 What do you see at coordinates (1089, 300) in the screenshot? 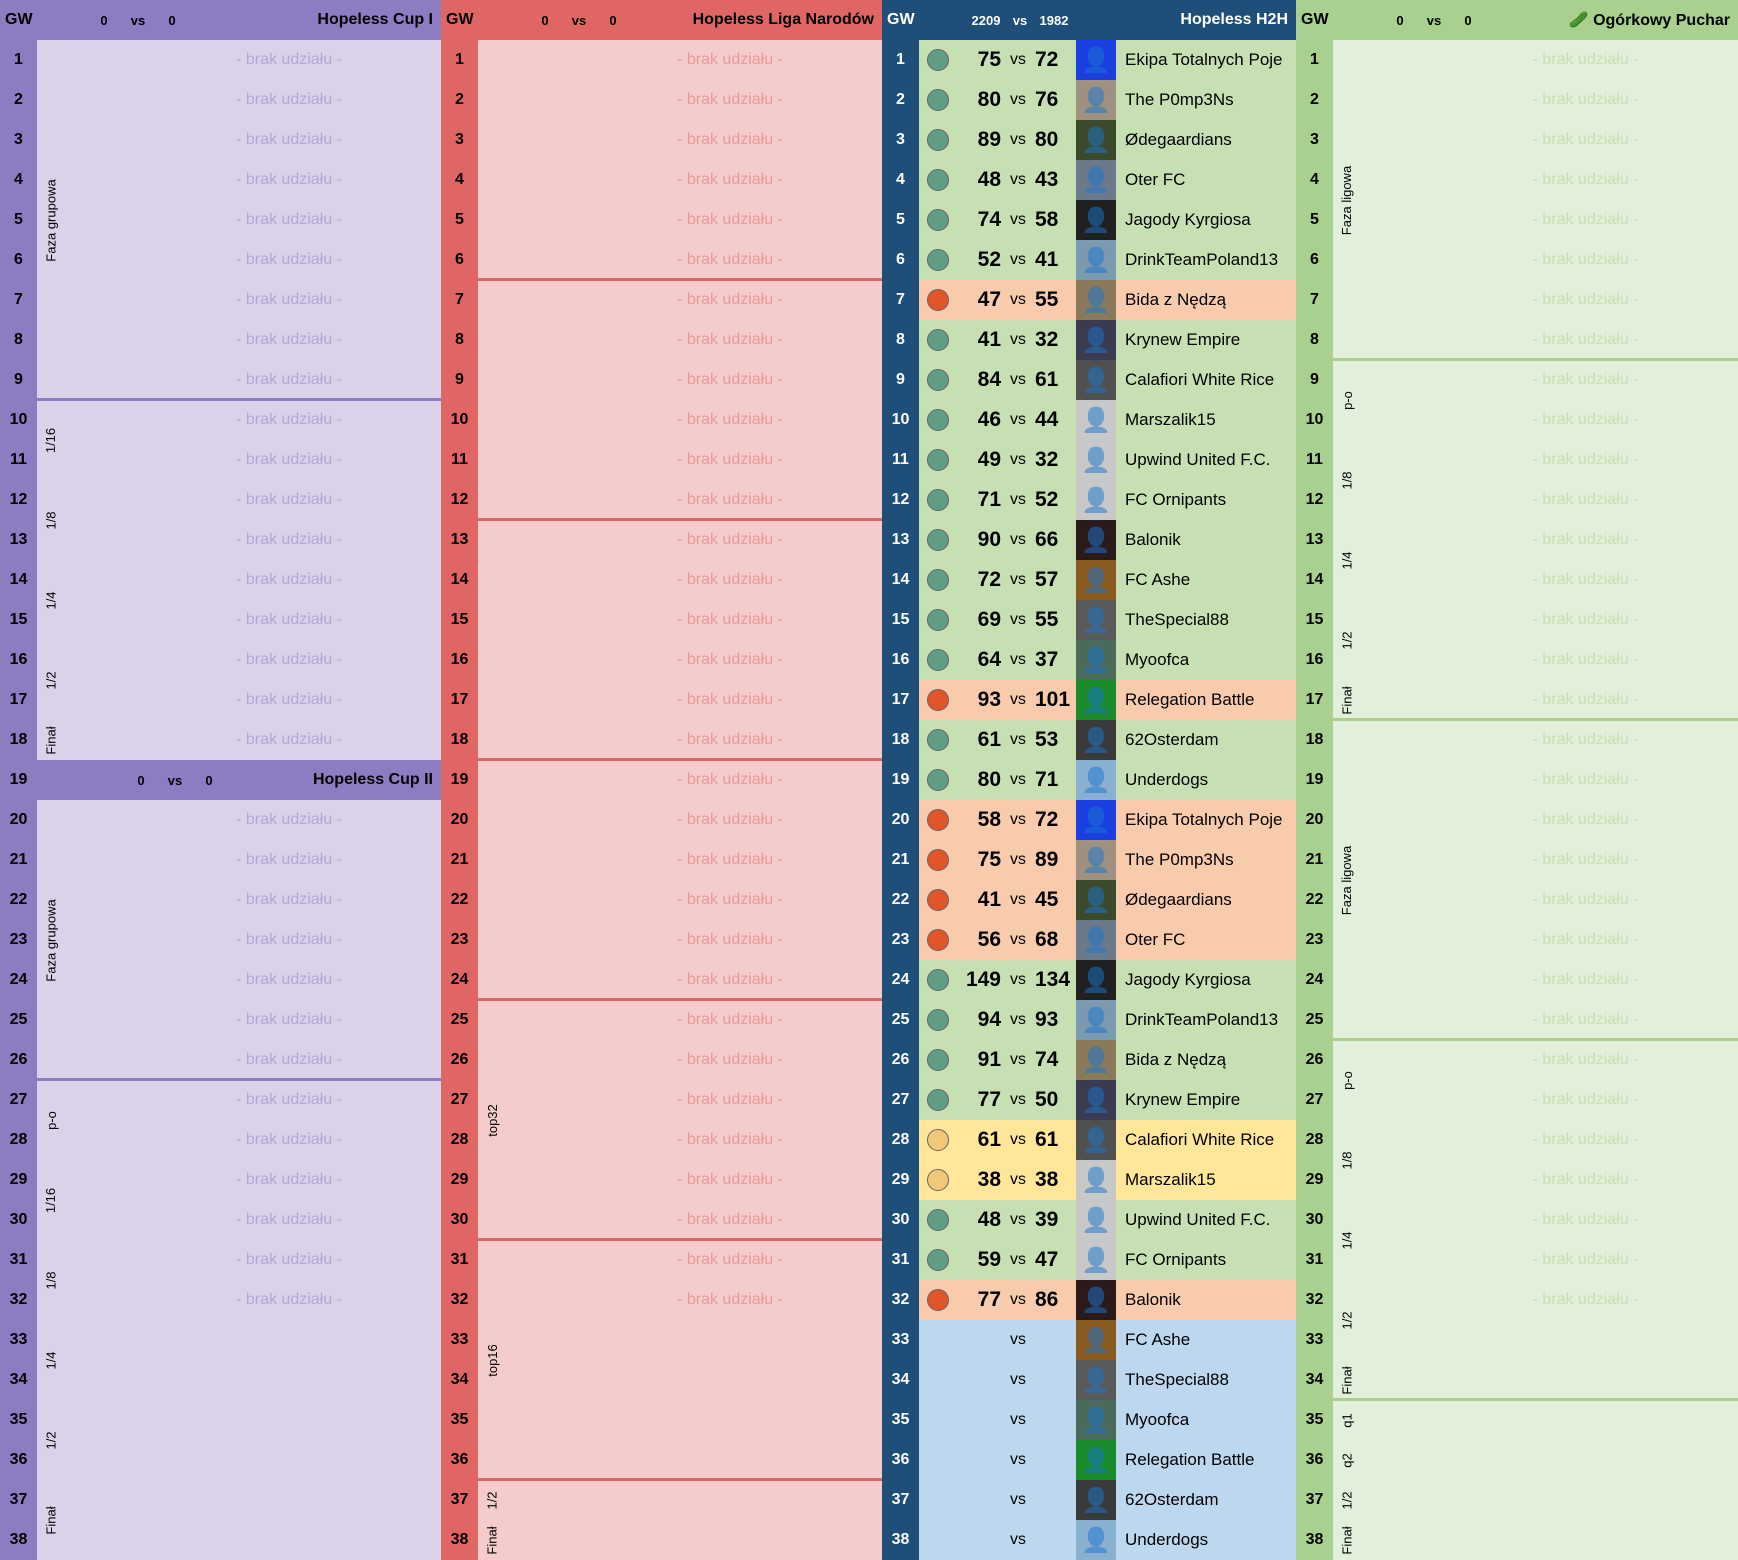
I see `h2h-match-row: 7 47 vs 55 👤 Bida z Nędzą` at bounding box center [1089, 300].